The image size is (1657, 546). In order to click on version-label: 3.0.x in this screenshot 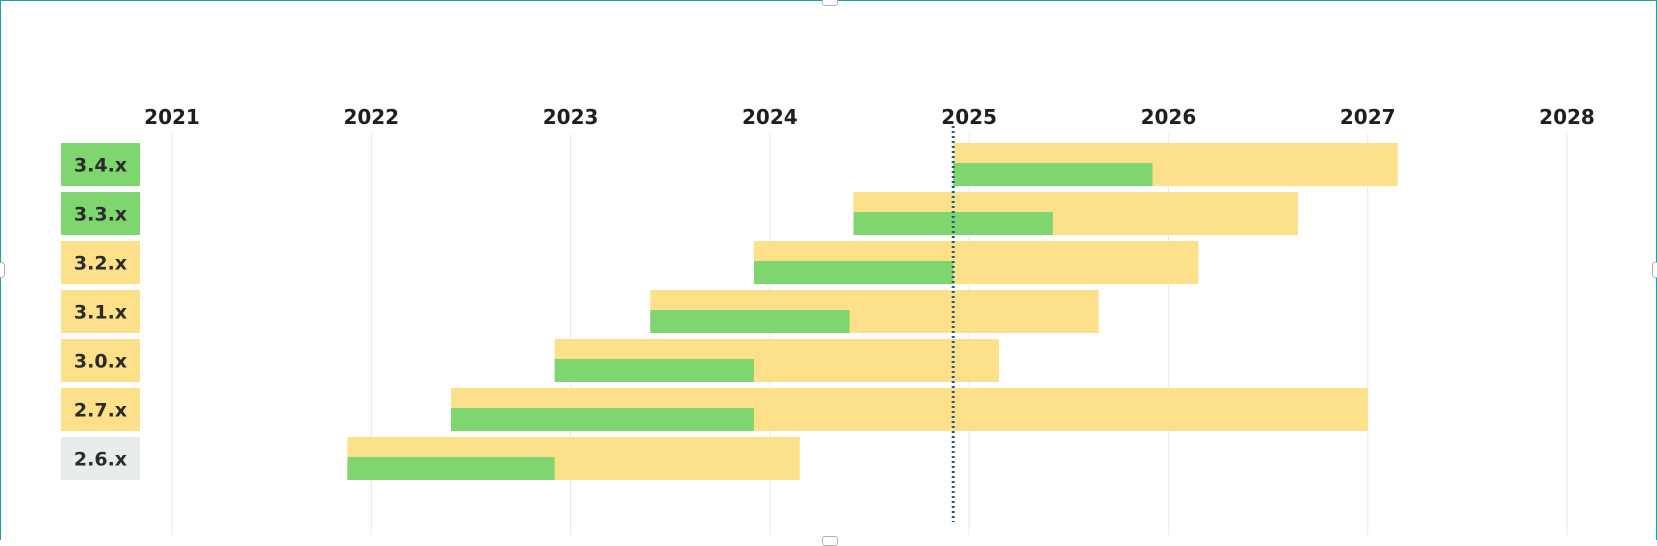, I will do `click(100, 362)`.